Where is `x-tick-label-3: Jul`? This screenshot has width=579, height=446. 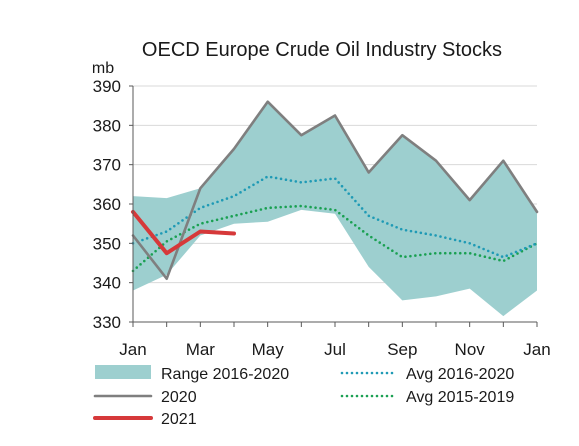 x-tick-label-3: Jul is located at coordinates (335, 349).